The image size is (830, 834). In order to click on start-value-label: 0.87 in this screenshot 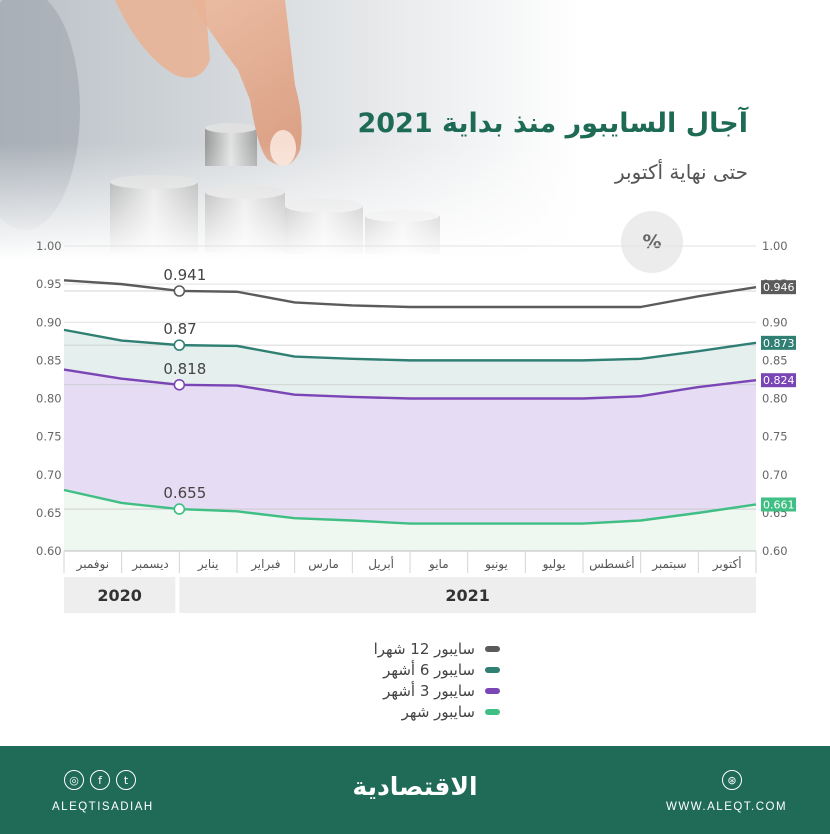, I will do `click(179, 329)`.